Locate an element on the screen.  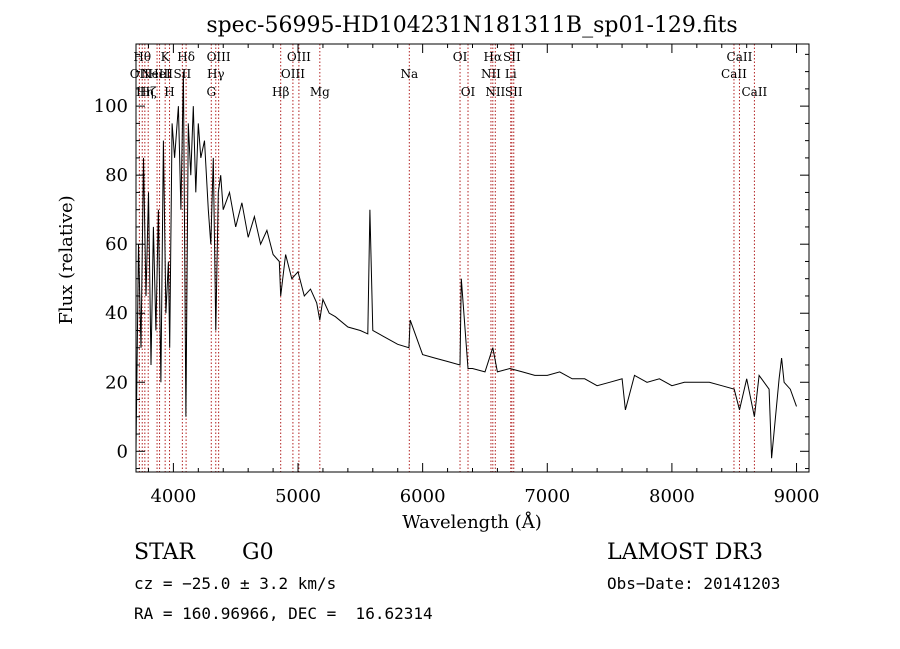
x-tick-label: 5000 is located at coordinates (298, 496).